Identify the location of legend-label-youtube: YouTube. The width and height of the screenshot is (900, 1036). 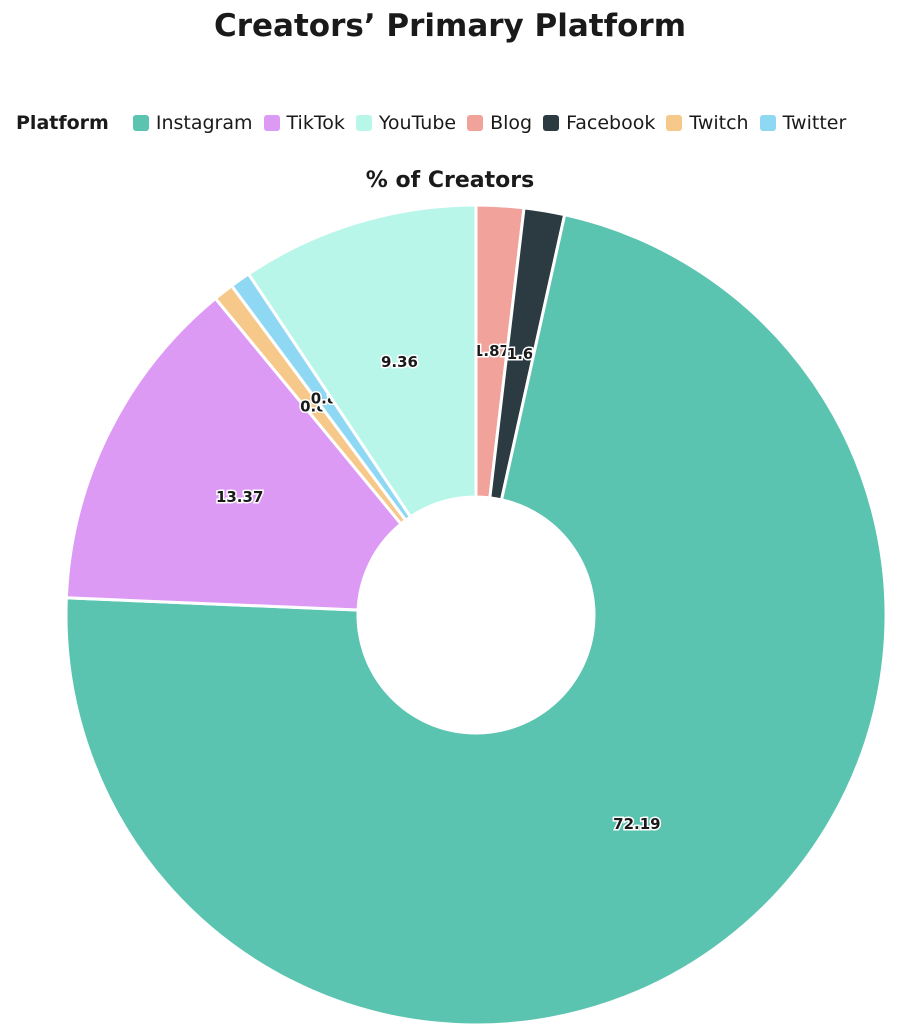
(417, 123).